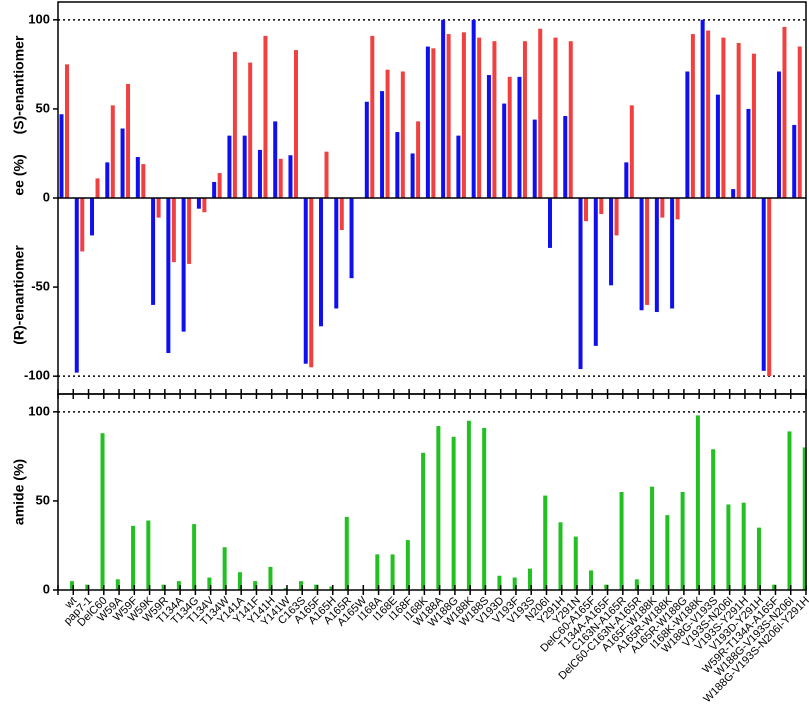  Describe the element at coordinates (19, 174) in the screenshot. I see `y-label-ee: ee (%)` at that location.